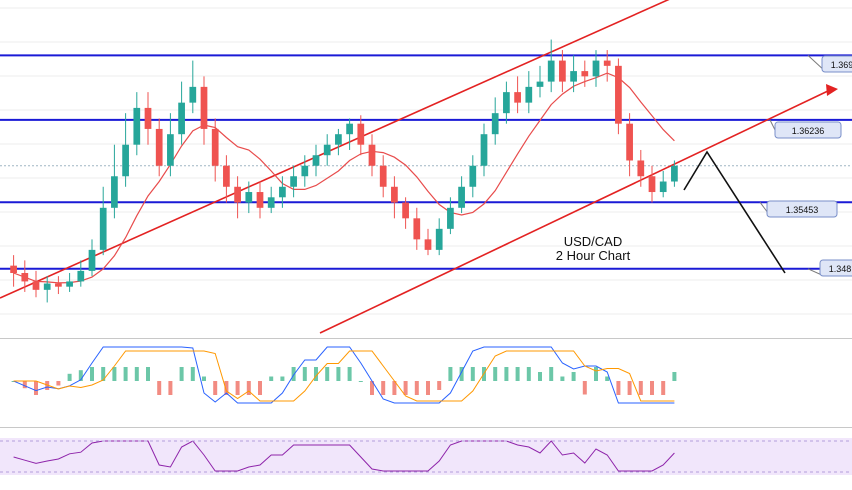  I want to click on projection-line, so click(734, 212).